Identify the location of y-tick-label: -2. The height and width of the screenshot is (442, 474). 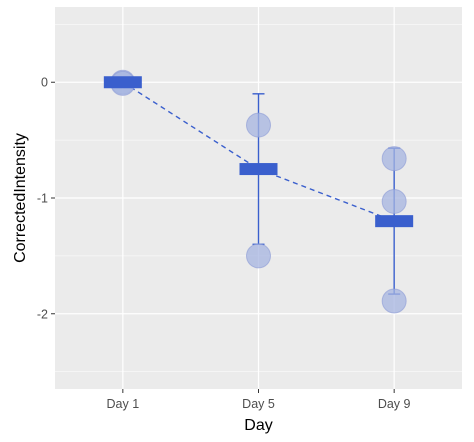
(42, 314).